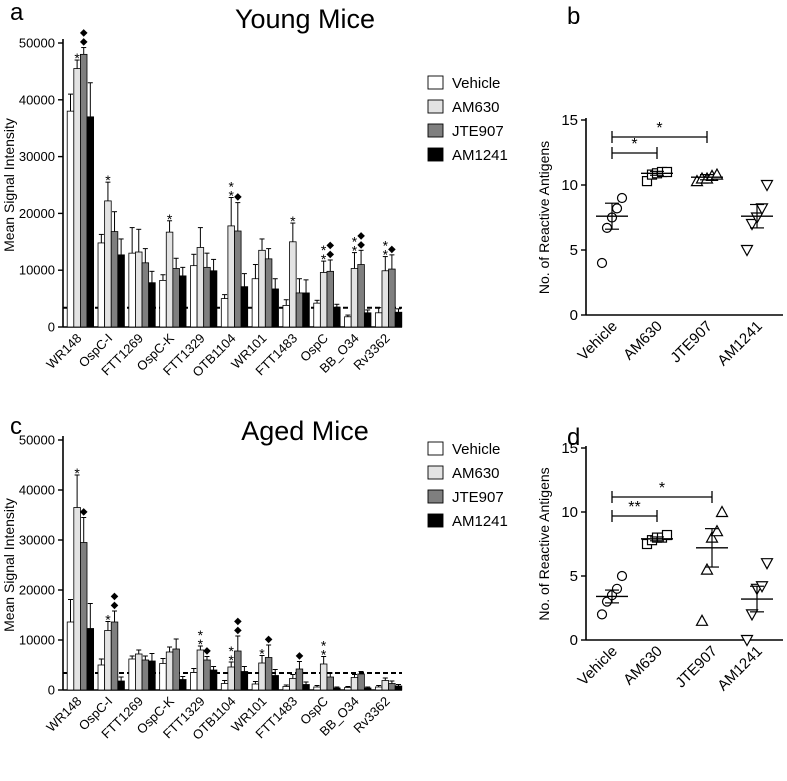 This screenshot has width=787, height=781. What do you see at coordinates (286, 688) in the screenshot?
I see `bar-vehicle-ftt1483` at bounding box center [286, 688].